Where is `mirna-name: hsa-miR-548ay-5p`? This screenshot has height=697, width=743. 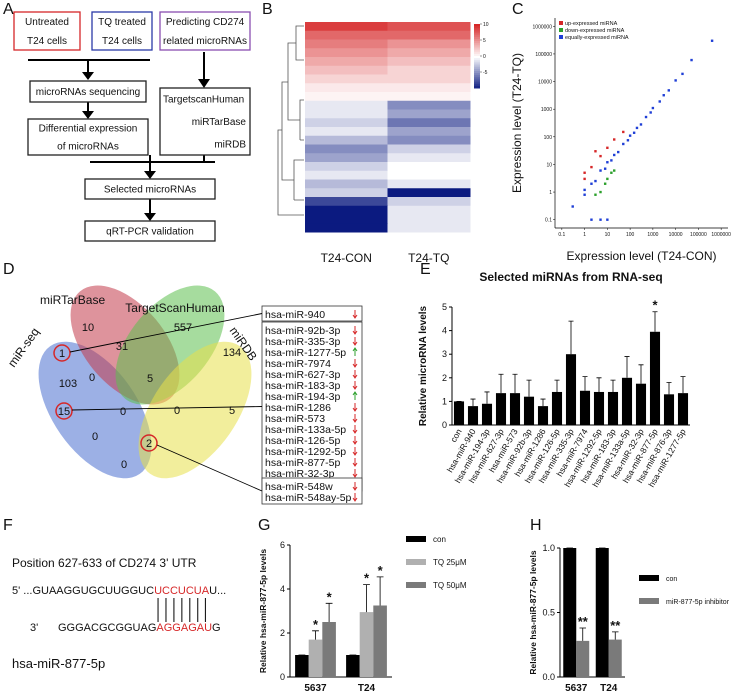
mirna-name: hsa-miR-548ay-5p is located at coordinates (308, 498).